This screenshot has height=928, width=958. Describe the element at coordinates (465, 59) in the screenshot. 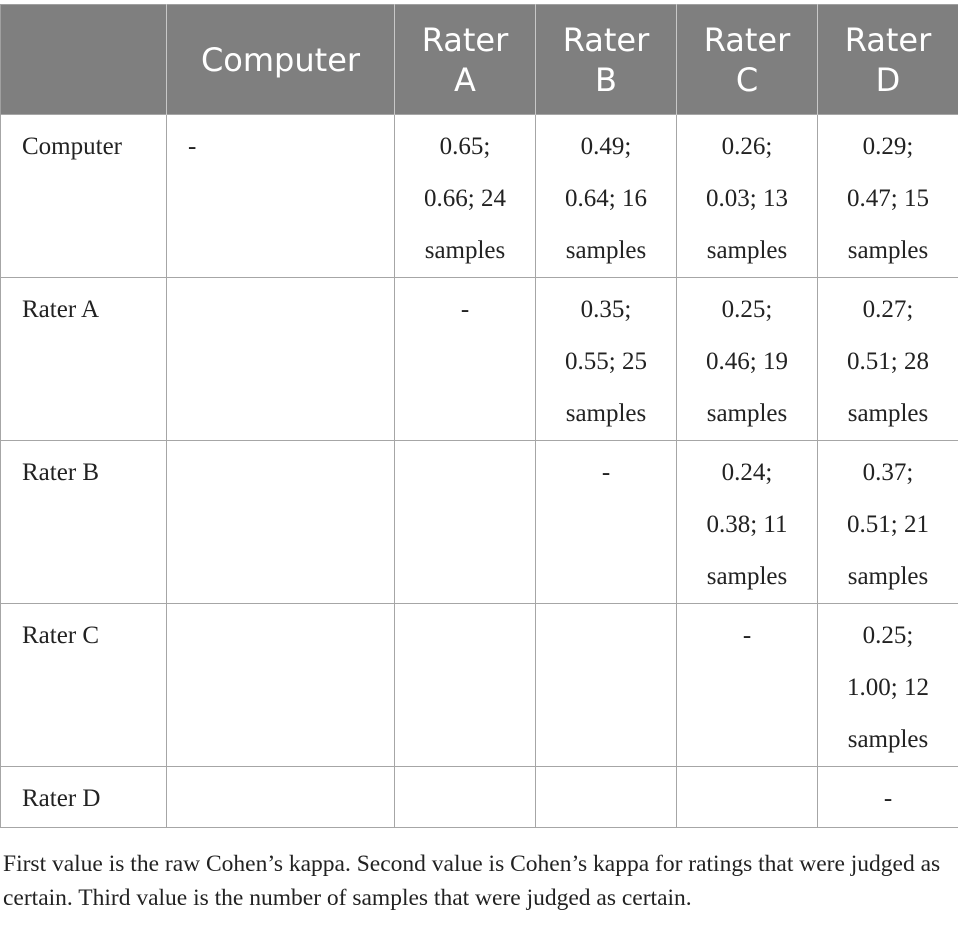

I see `column-header-rater-a: Rater A` at that location.